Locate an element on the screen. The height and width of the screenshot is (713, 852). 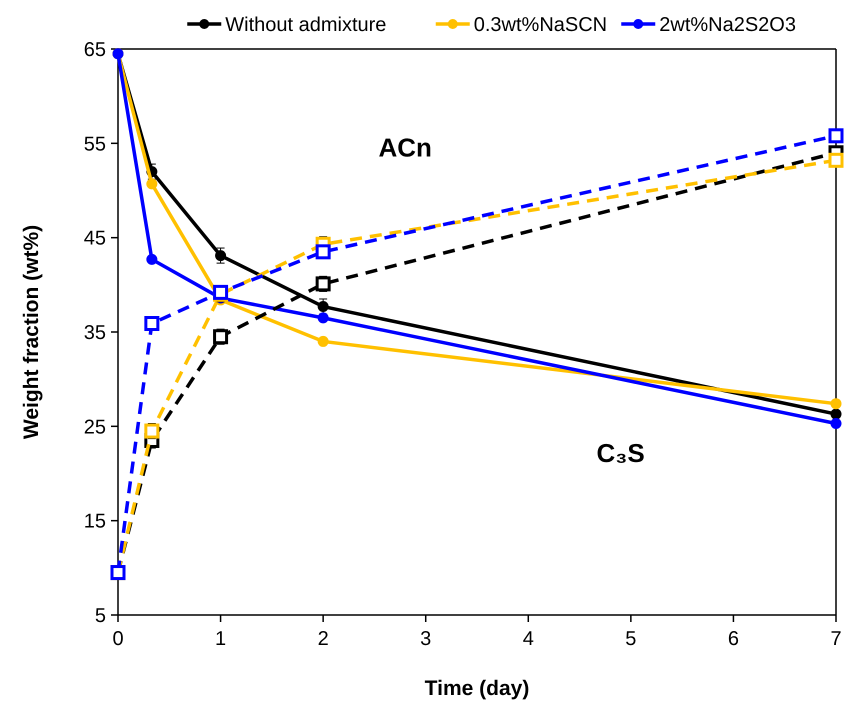
y-tick-label: 15 is located at coordinates (95, 521).